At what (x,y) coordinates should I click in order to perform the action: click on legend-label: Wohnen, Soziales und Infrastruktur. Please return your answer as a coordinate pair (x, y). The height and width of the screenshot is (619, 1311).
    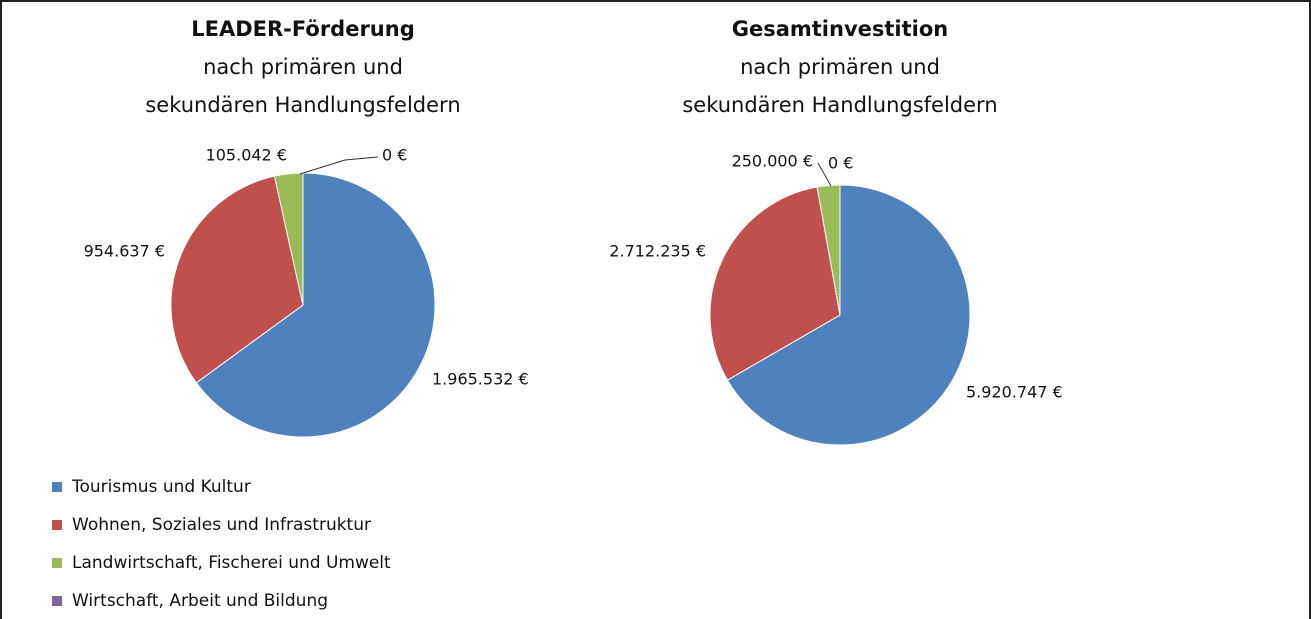
    Looking at the image, I should click on (221, 525).